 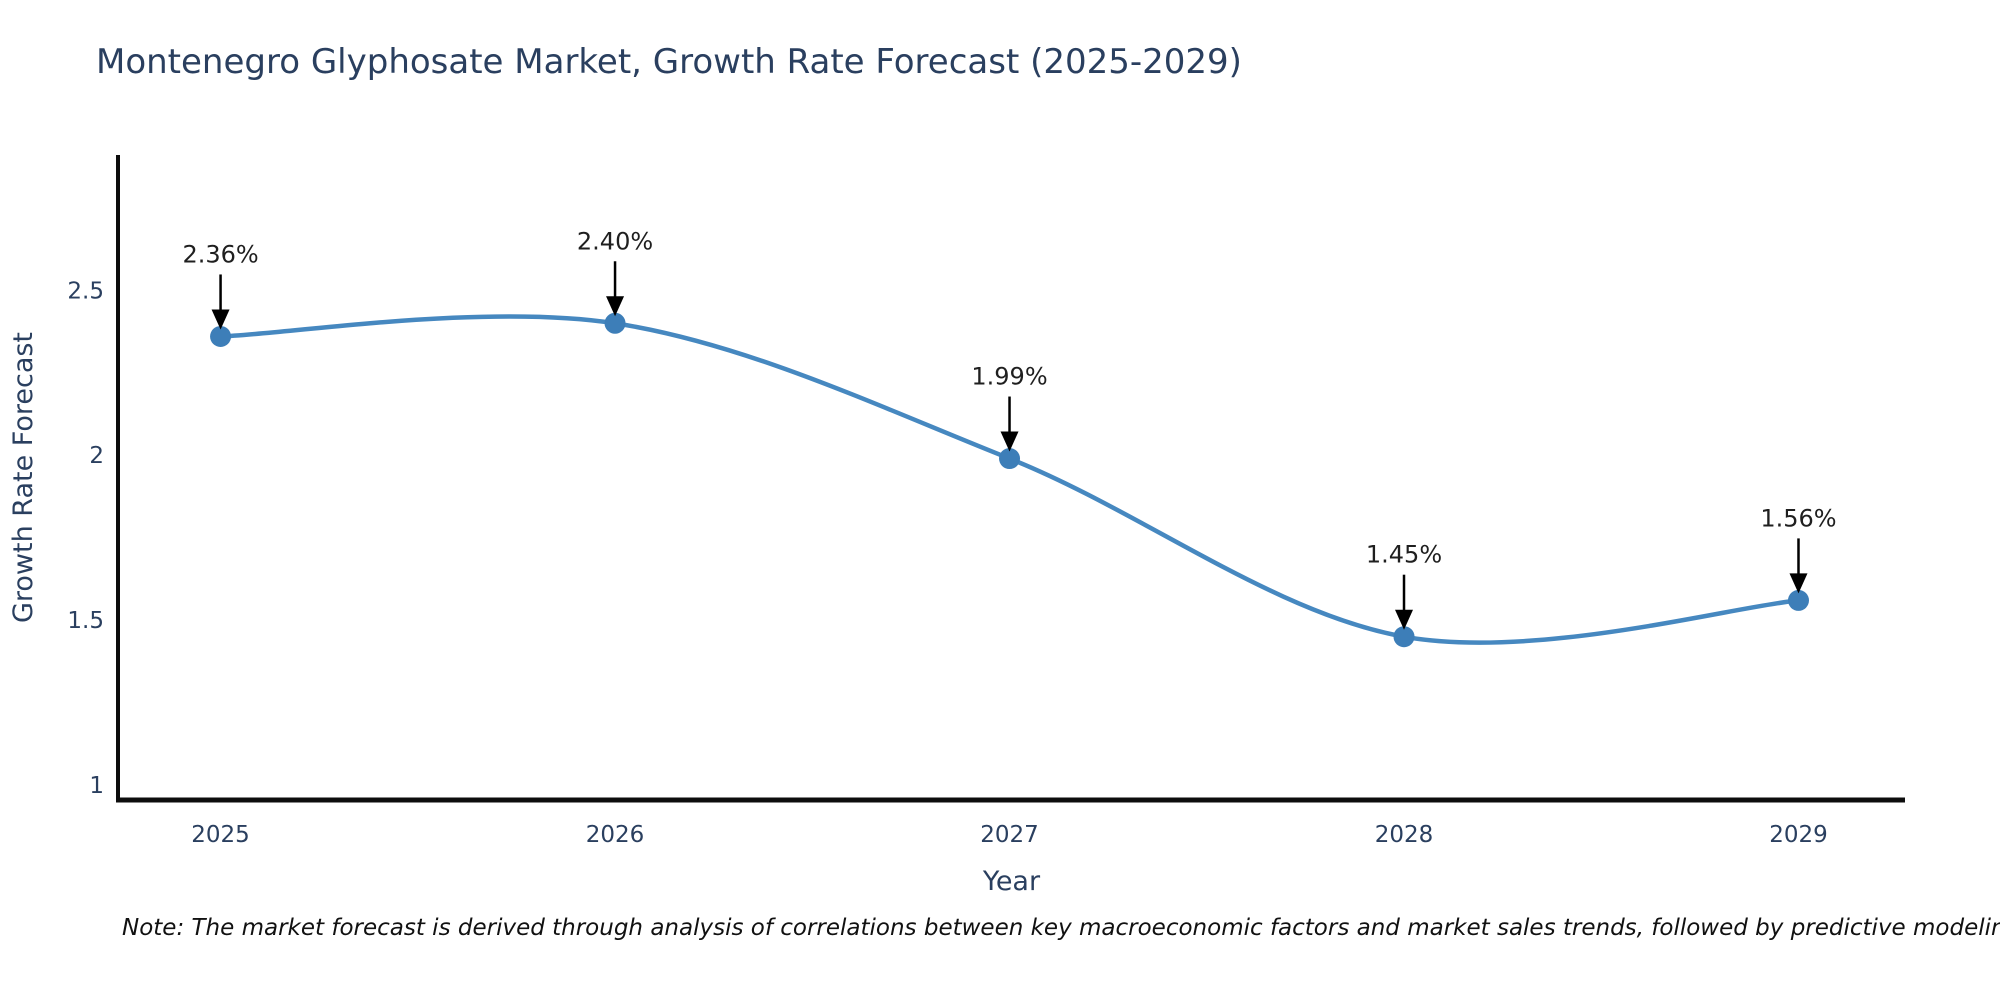 What do you see at coordinates (220, 835) in the screenshot?
I see `x-tick-label: 2025` at bounding box center [220, 835].